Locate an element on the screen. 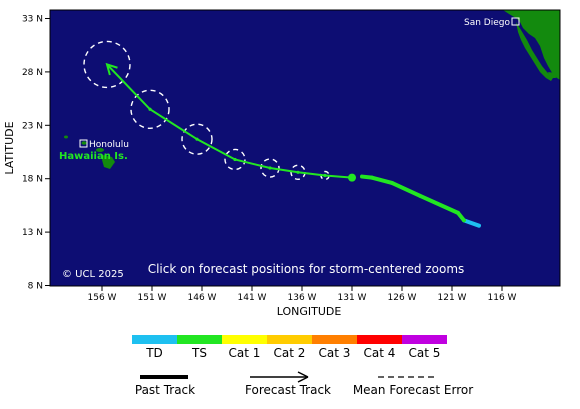 The image size is (580, 409). x-tick-label: 126 W is located at coordinates (402, 298).